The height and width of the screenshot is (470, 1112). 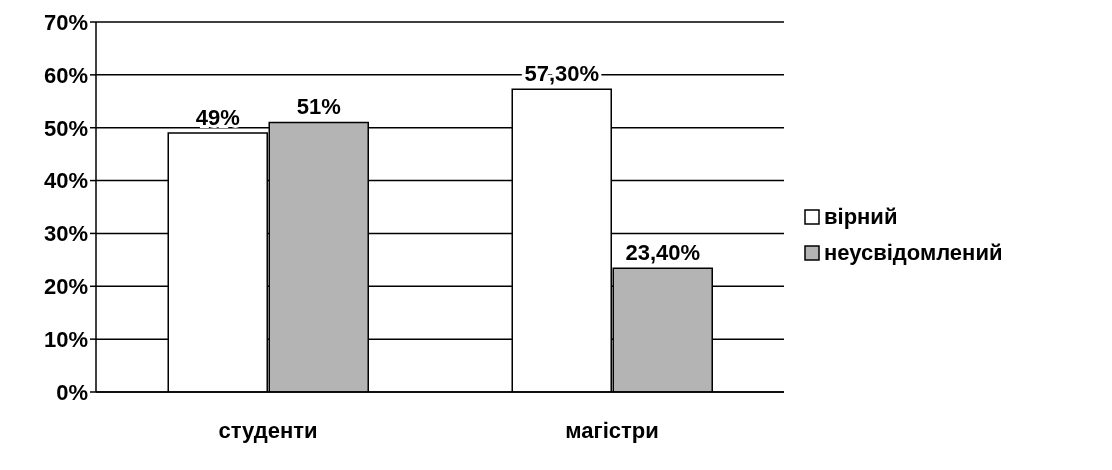 I want to click on y-tick-label: 0%, so click(x=72, y=392).